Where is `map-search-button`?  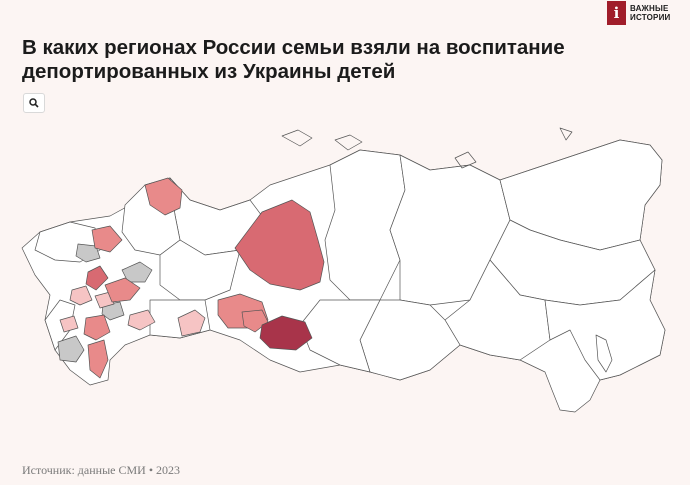 map-search-button is located at coordinates (34, 103).